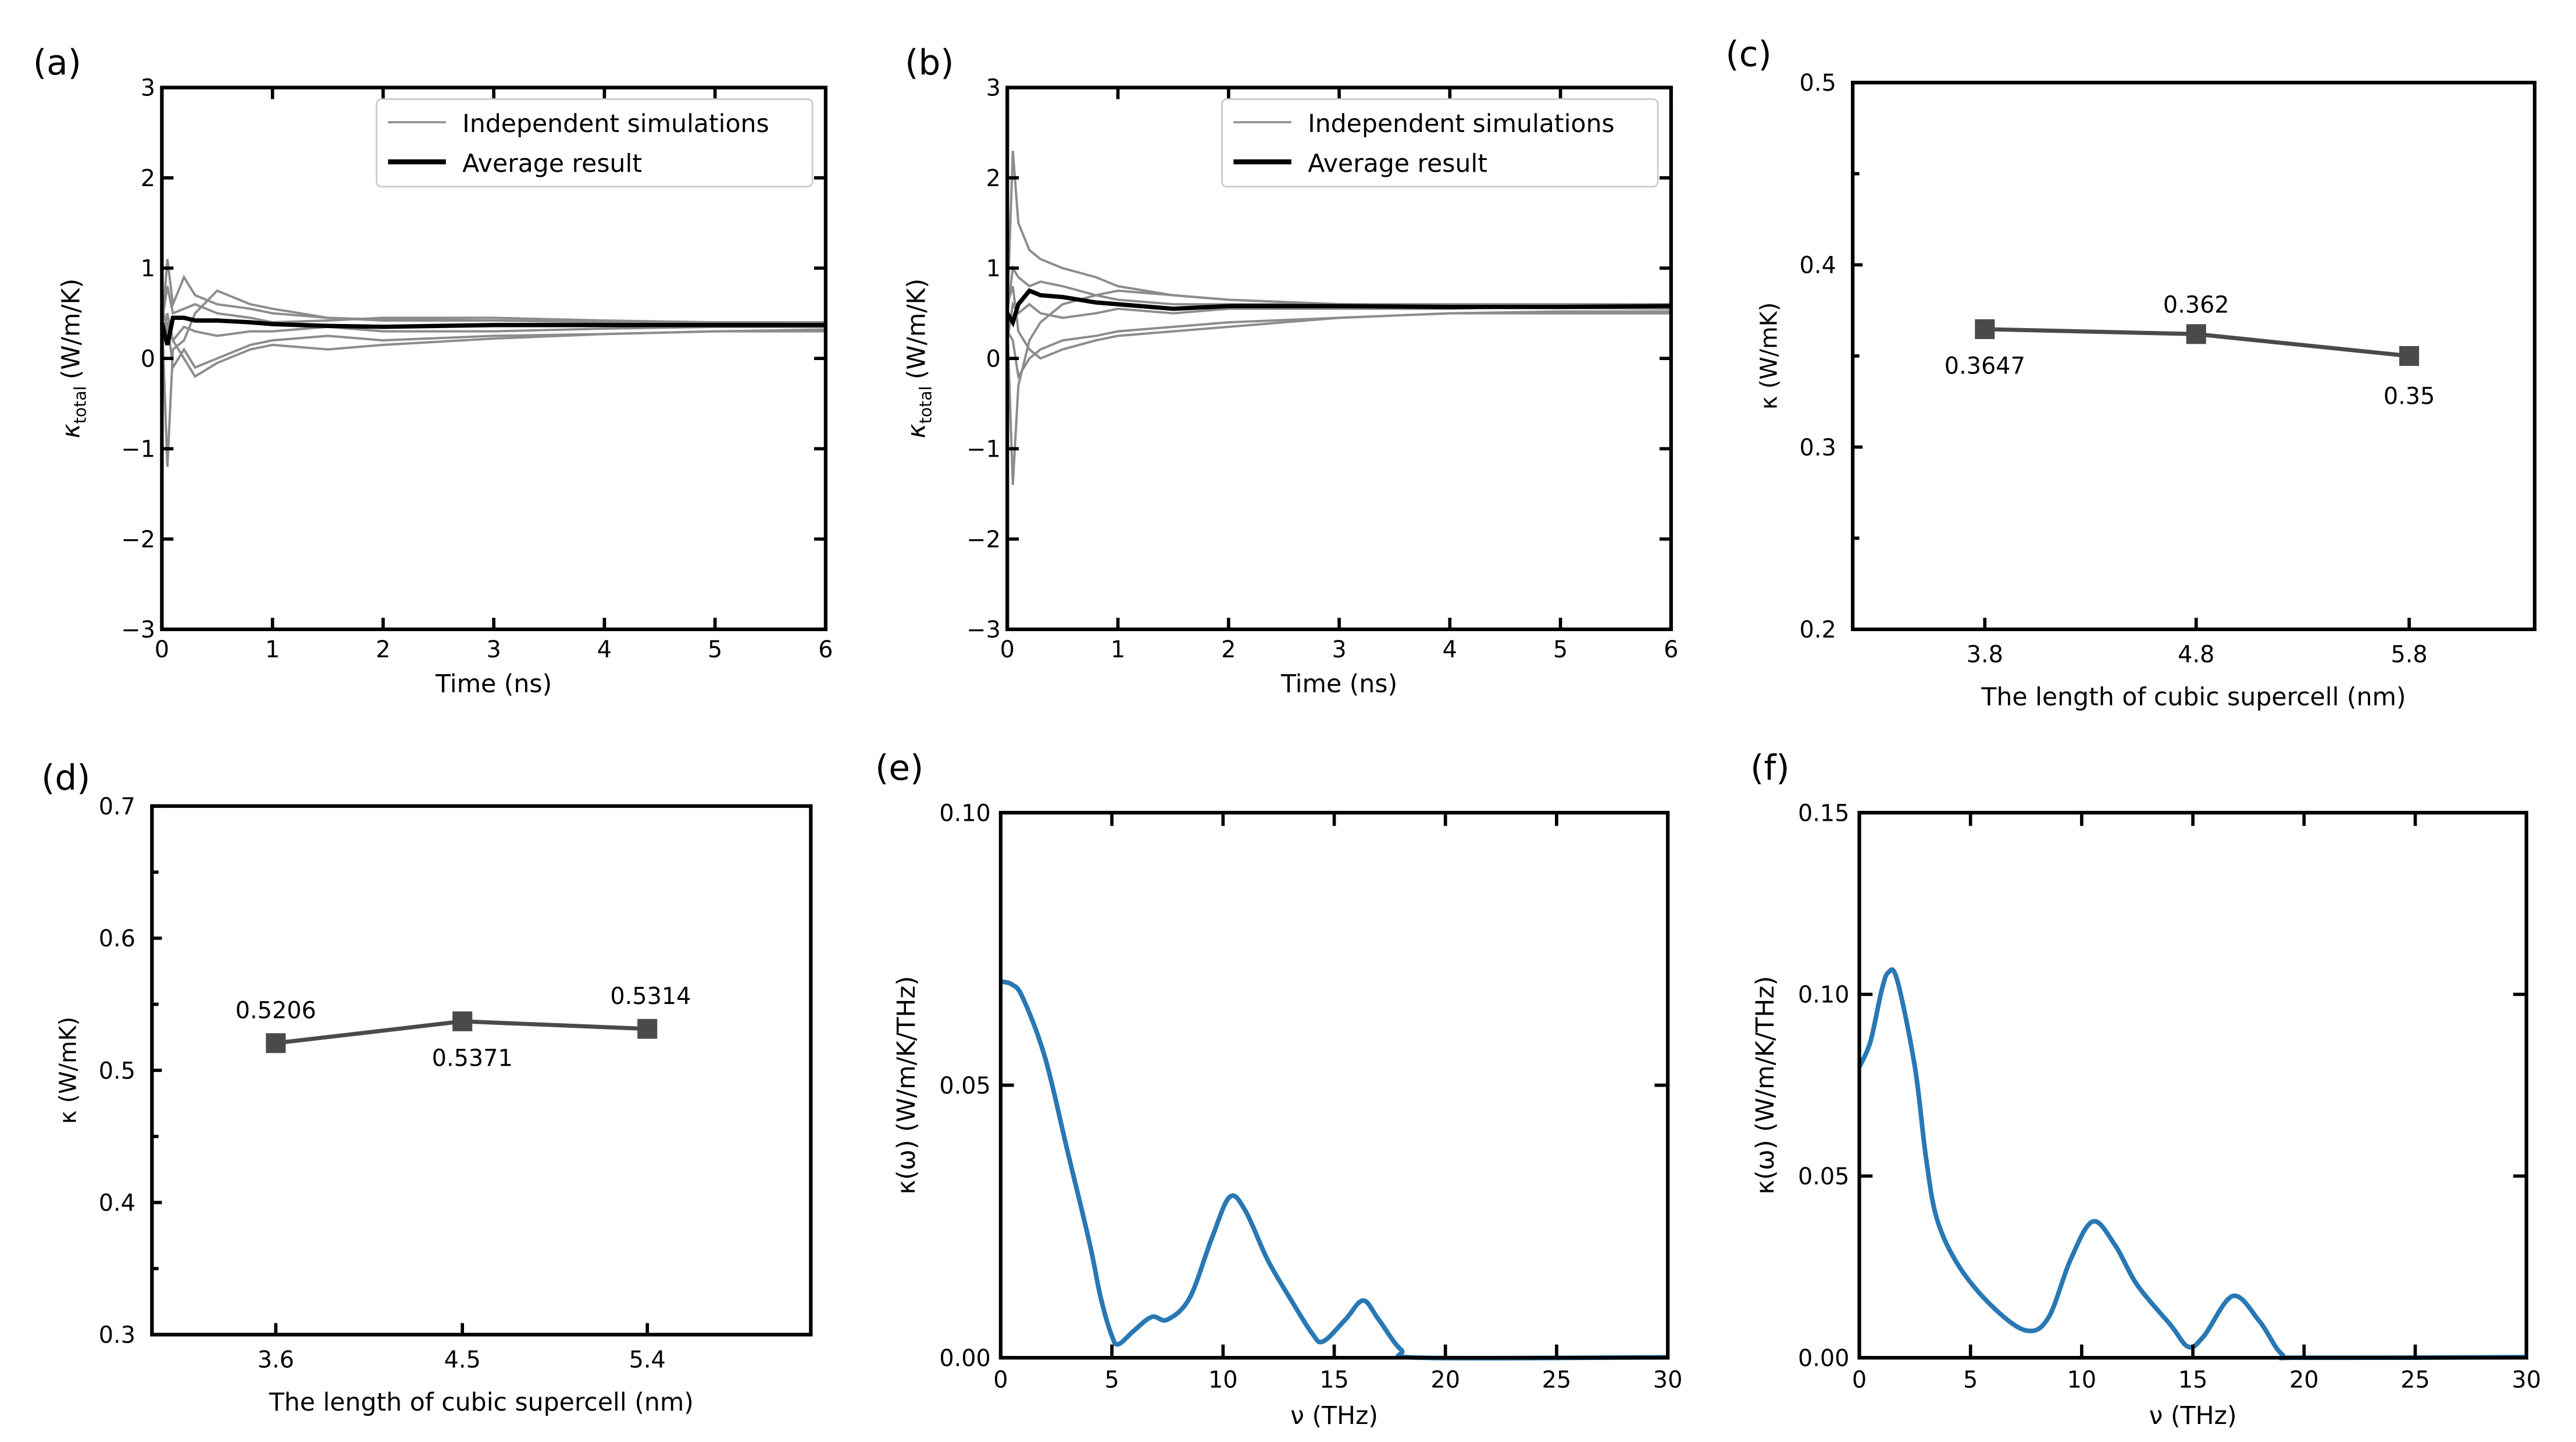  What do you see at coordinates (604, 649) in the screenshot?
I see `x-tick-label: 4` at bounding box center [604, 649].